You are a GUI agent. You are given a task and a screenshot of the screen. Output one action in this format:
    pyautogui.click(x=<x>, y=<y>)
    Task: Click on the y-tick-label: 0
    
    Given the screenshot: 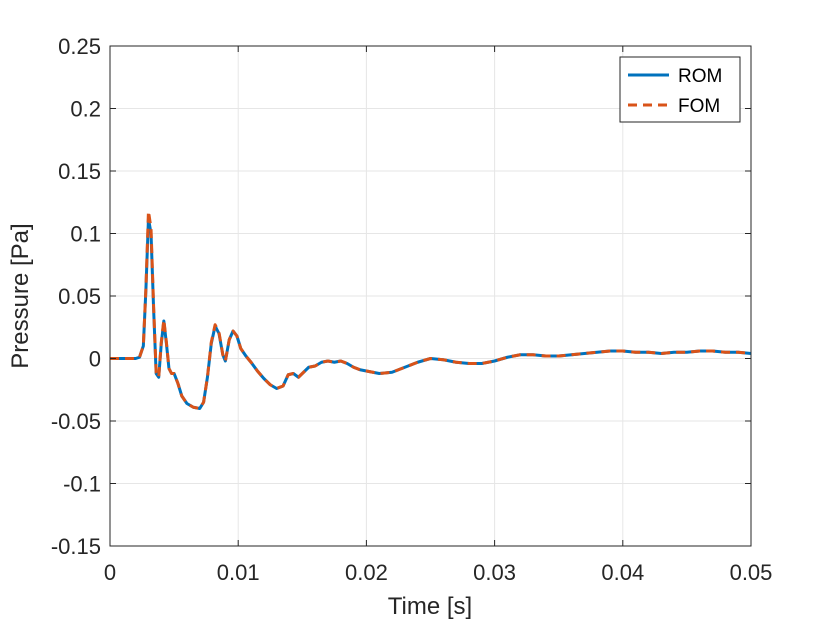 What is the action you would take?
    pyautogui.click(x=95, y=359)
    